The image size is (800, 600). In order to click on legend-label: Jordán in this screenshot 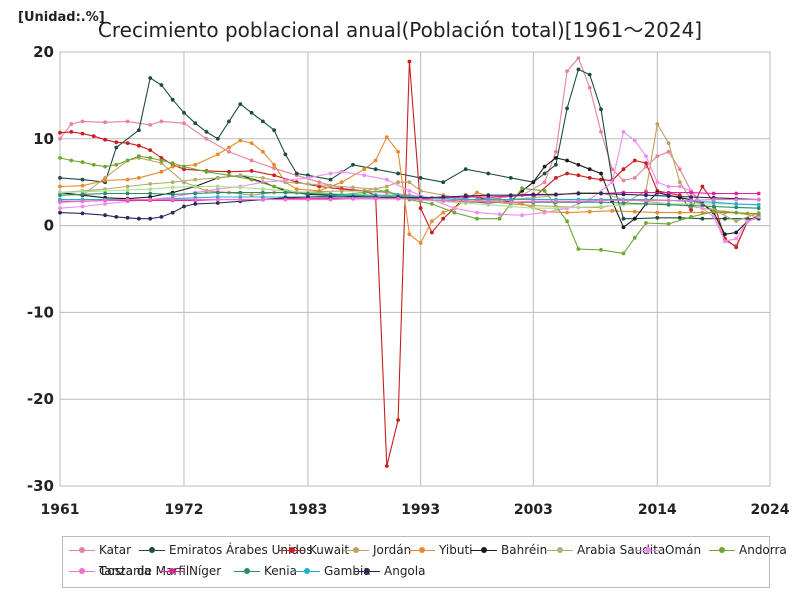, I will do `click(392, 550)`.